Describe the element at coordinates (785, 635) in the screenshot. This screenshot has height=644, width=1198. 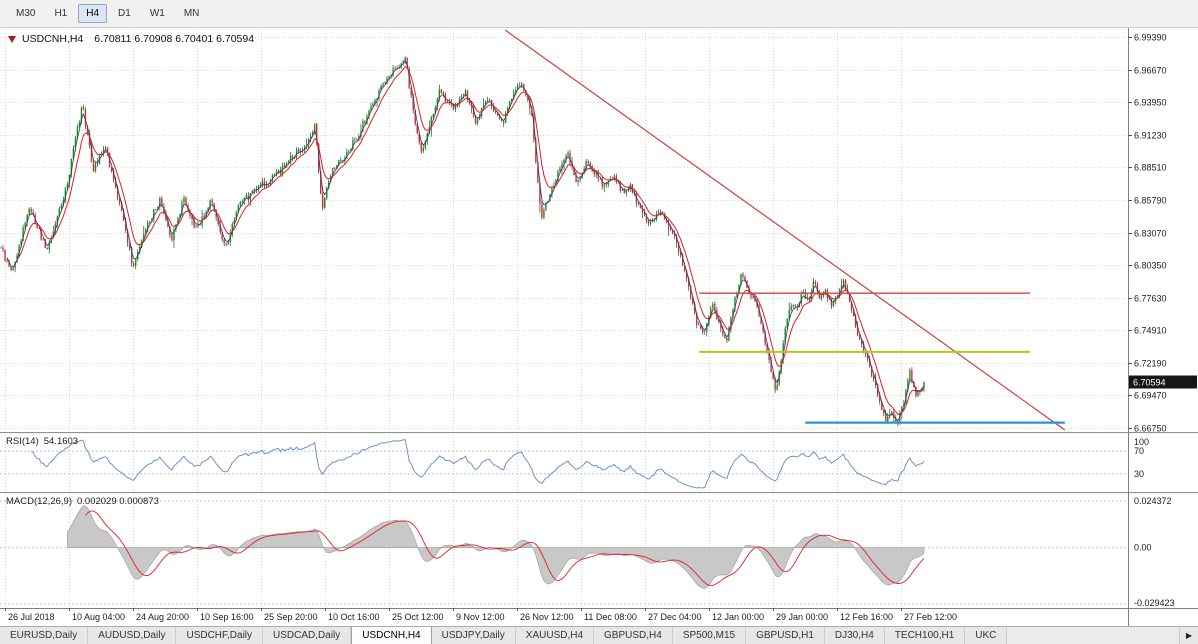
I see `chart-tab-gbpusd-h1: GBPUSD,H1` at that location.